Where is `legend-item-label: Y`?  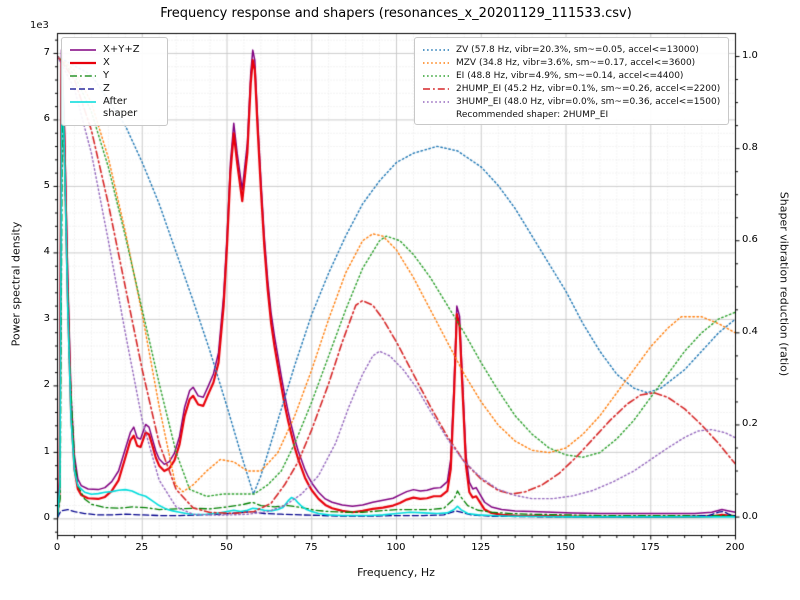 legend-item-label: Y is located at coordinates (106, 75).